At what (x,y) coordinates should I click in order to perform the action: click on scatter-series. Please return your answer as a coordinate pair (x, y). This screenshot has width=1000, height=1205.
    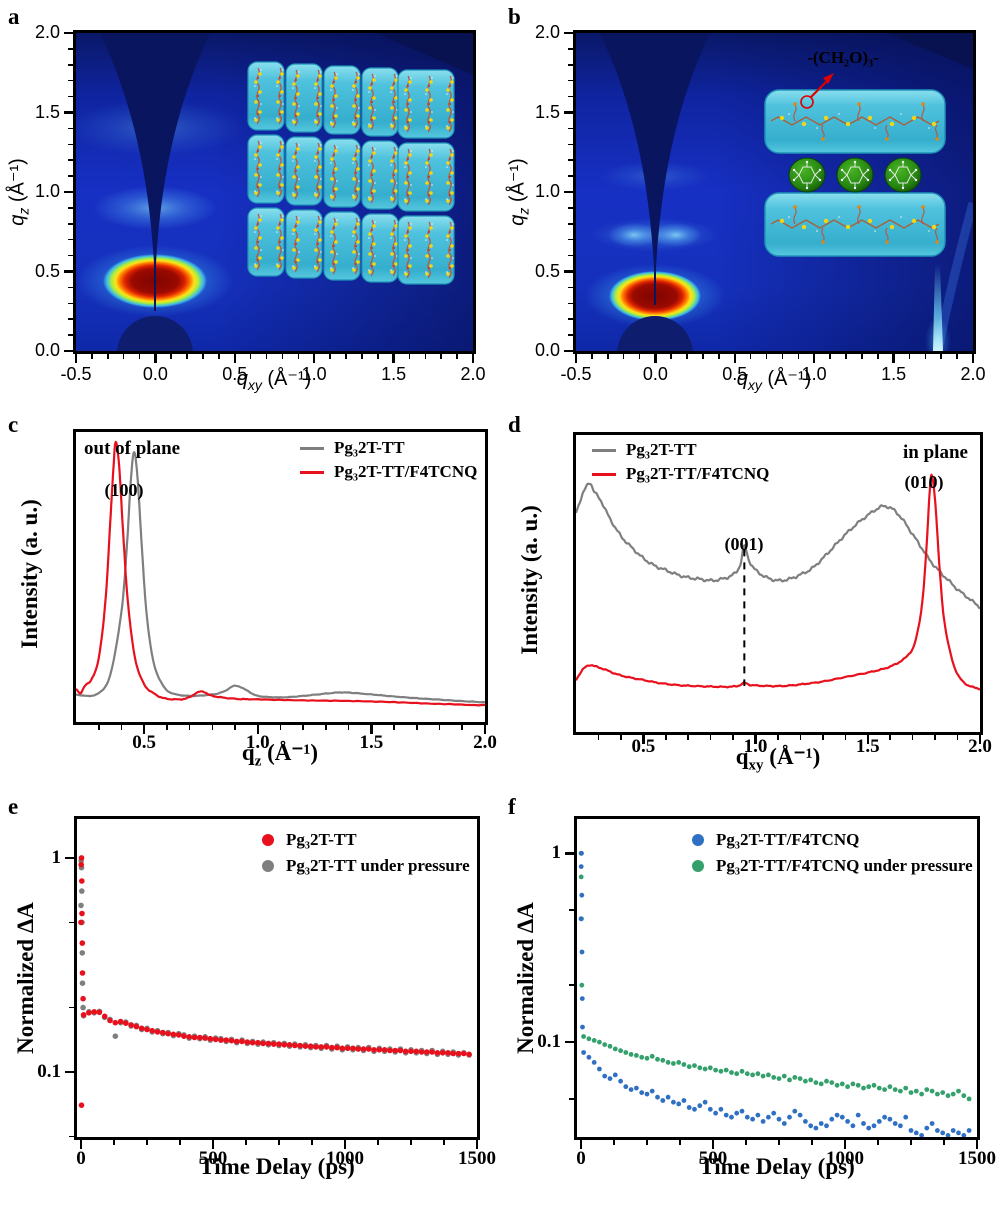
    Looking at the image, I should click on (775, 993).